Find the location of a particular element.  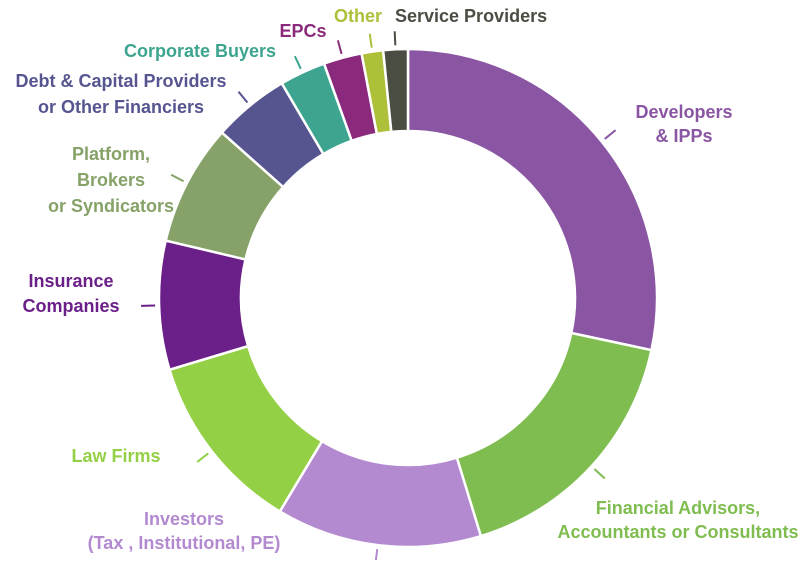

slice-label-epcs: EPCs is located at coordinates (302, 31).